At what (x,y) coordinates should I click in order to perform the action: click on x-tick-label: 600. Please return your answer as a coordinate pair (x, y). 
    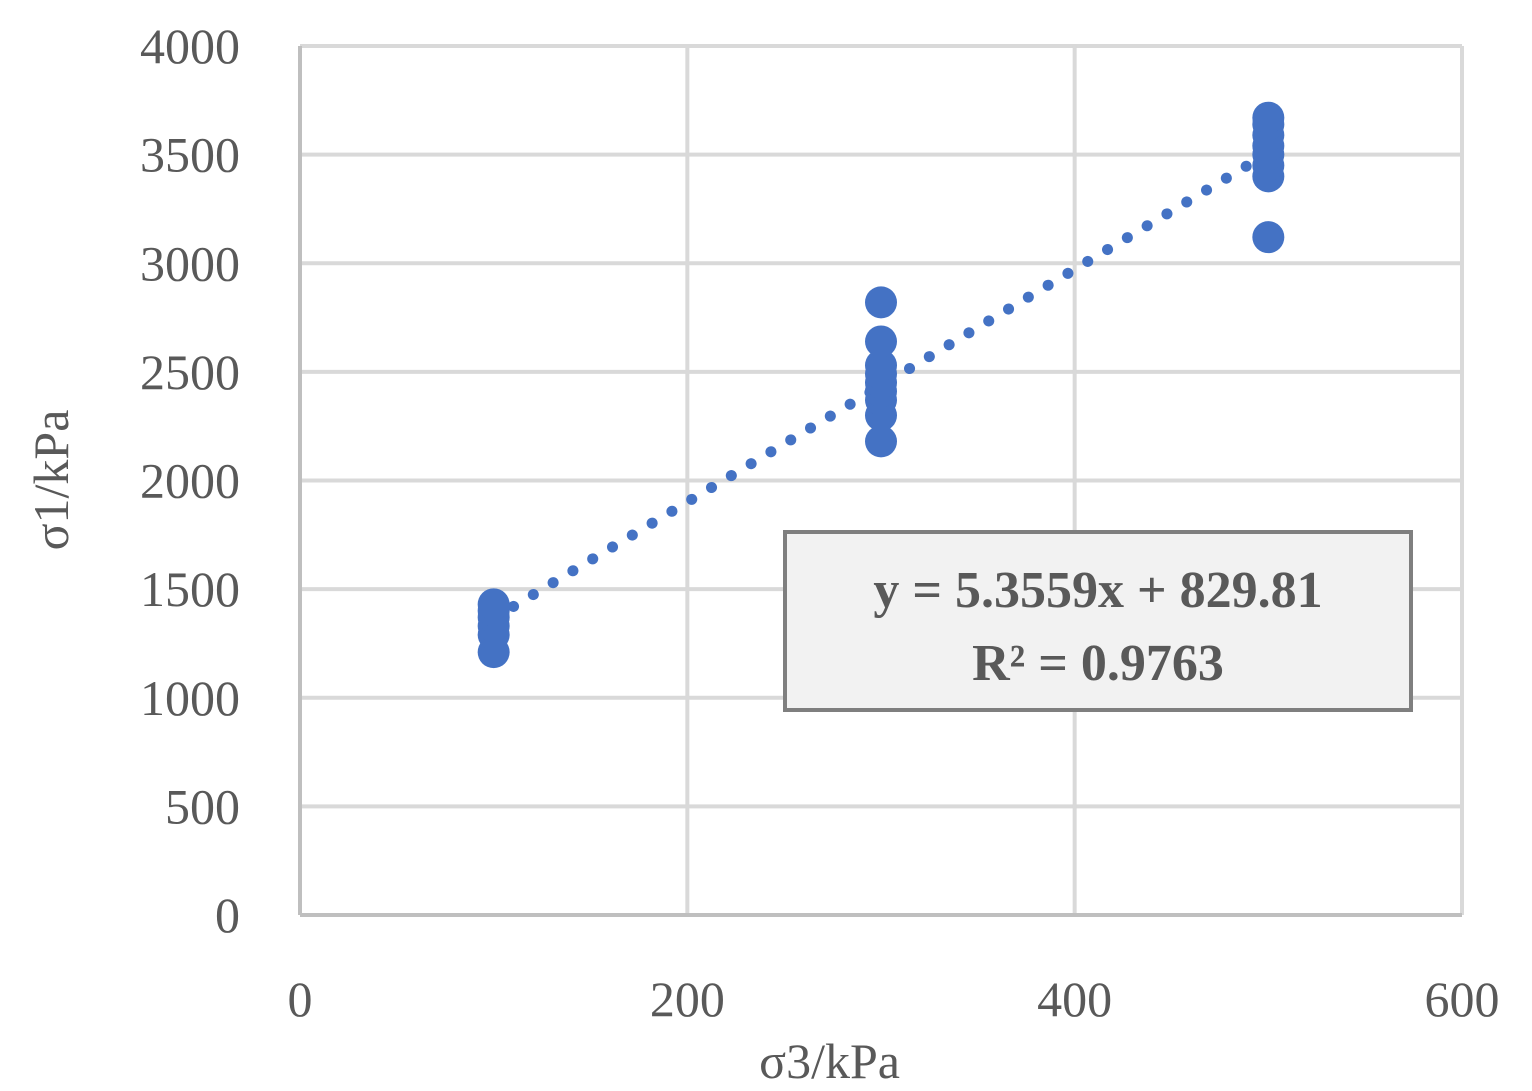
    Looking at the image, I should click on (1462, 999).